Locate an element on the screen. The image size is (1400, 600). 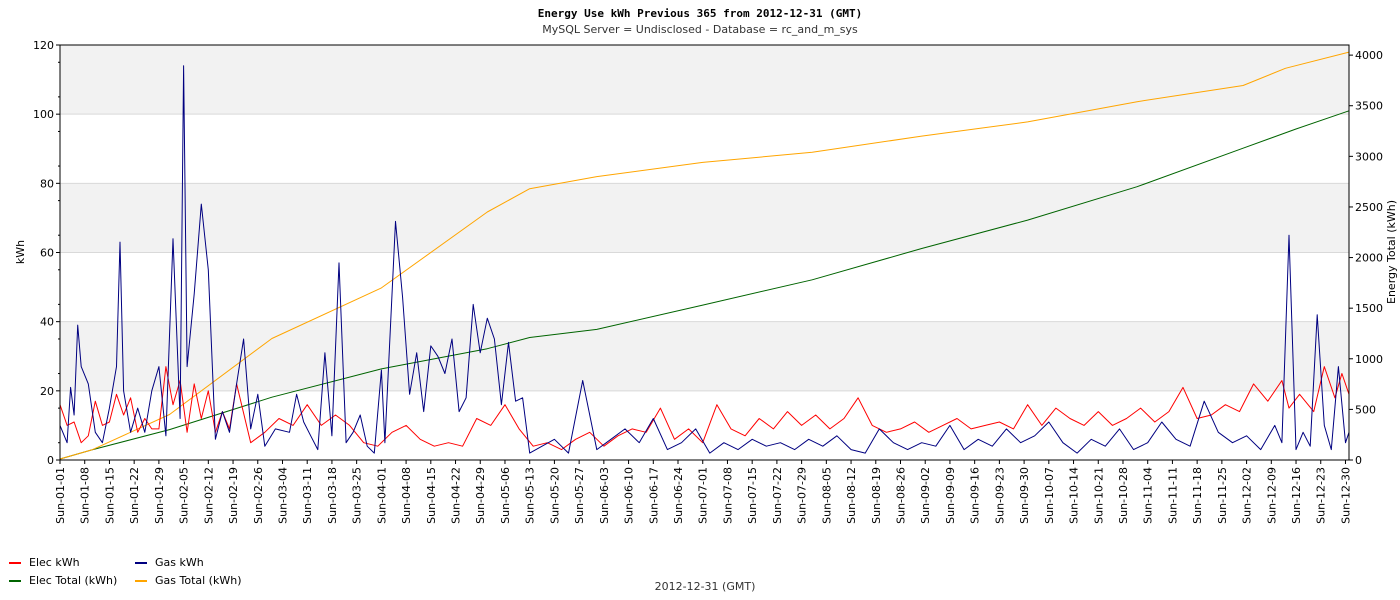
x-axis-tick-label: Sun-05-20 is located at coordinates (554, 495).